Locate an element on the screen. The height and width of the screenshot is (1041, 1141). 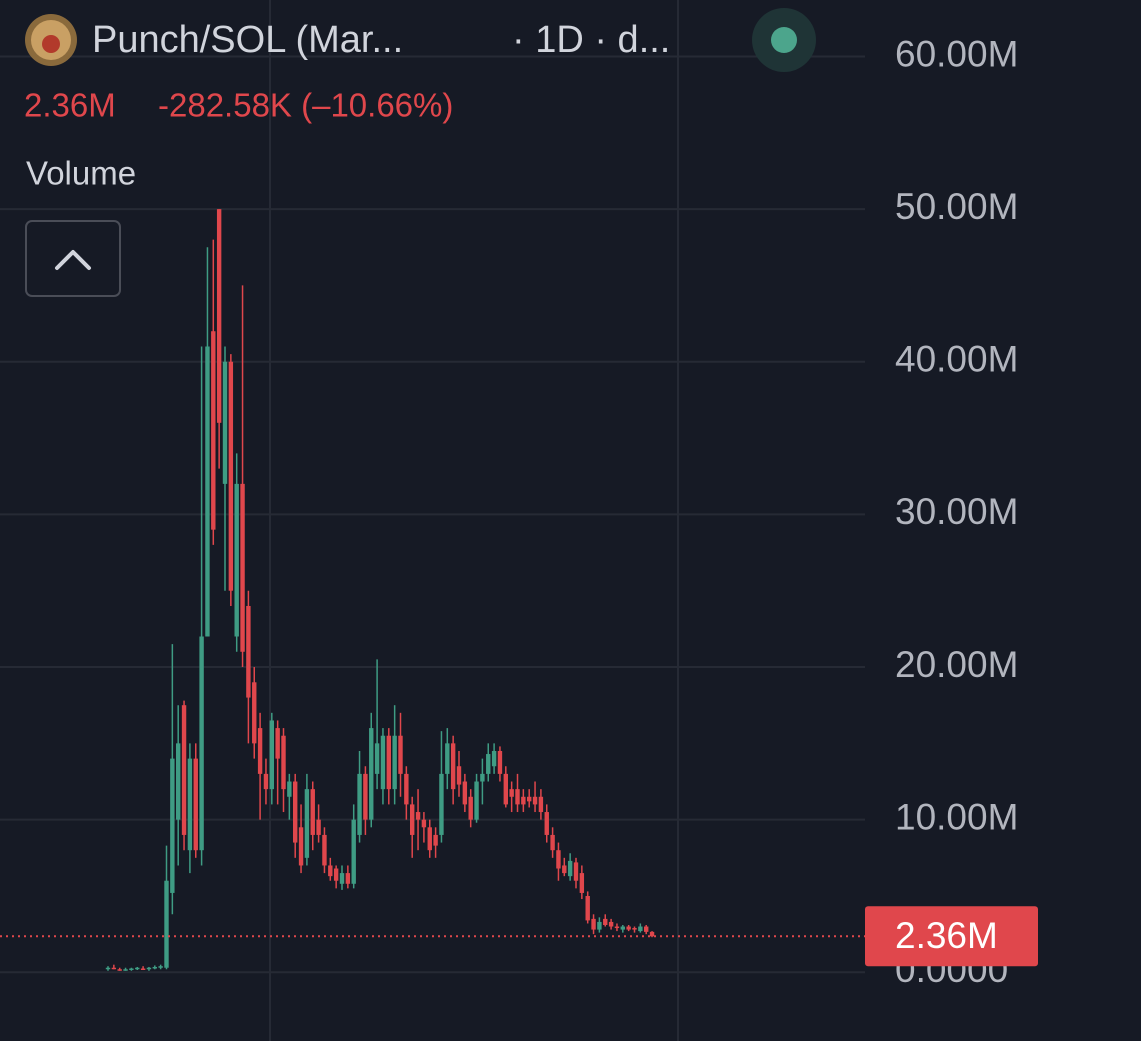
price-change: -282.58K (–10.66%) is located at coordinates (305, 105).